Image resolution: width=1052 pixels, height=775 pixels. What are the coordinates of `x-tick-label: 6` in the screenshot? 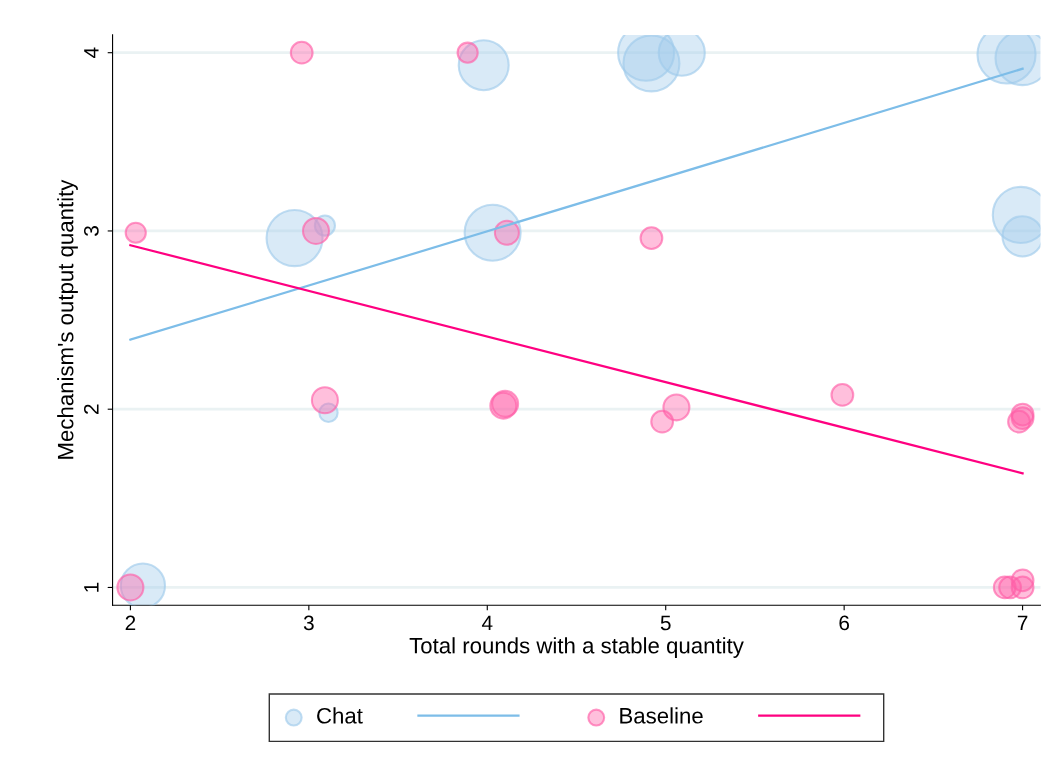 It's located at (844, 623).